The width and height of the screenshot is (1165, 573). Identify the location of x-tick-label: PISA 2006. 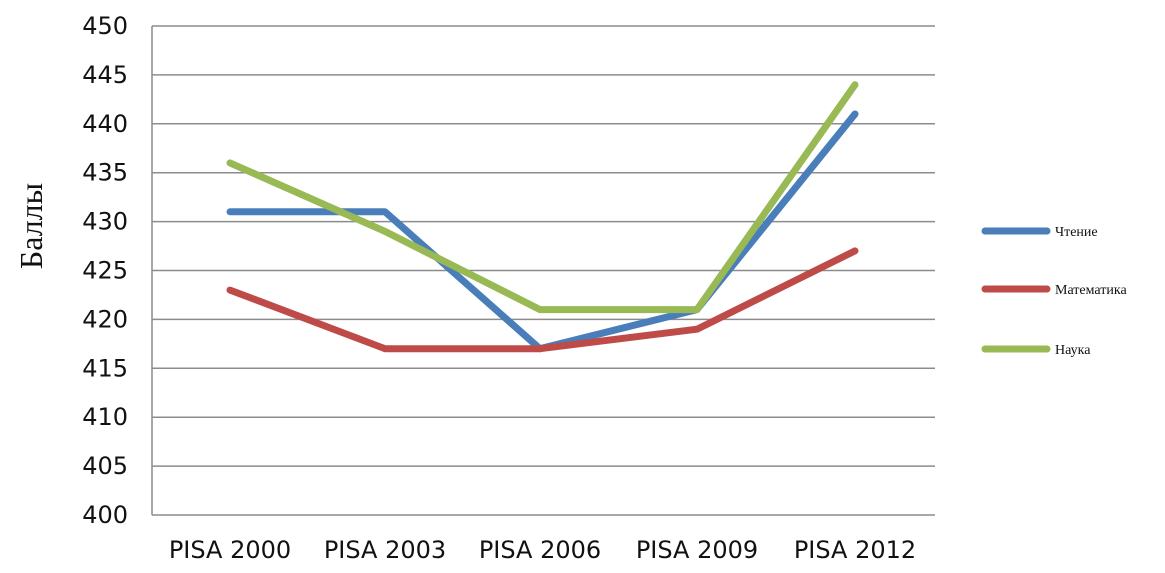
(540, 550).